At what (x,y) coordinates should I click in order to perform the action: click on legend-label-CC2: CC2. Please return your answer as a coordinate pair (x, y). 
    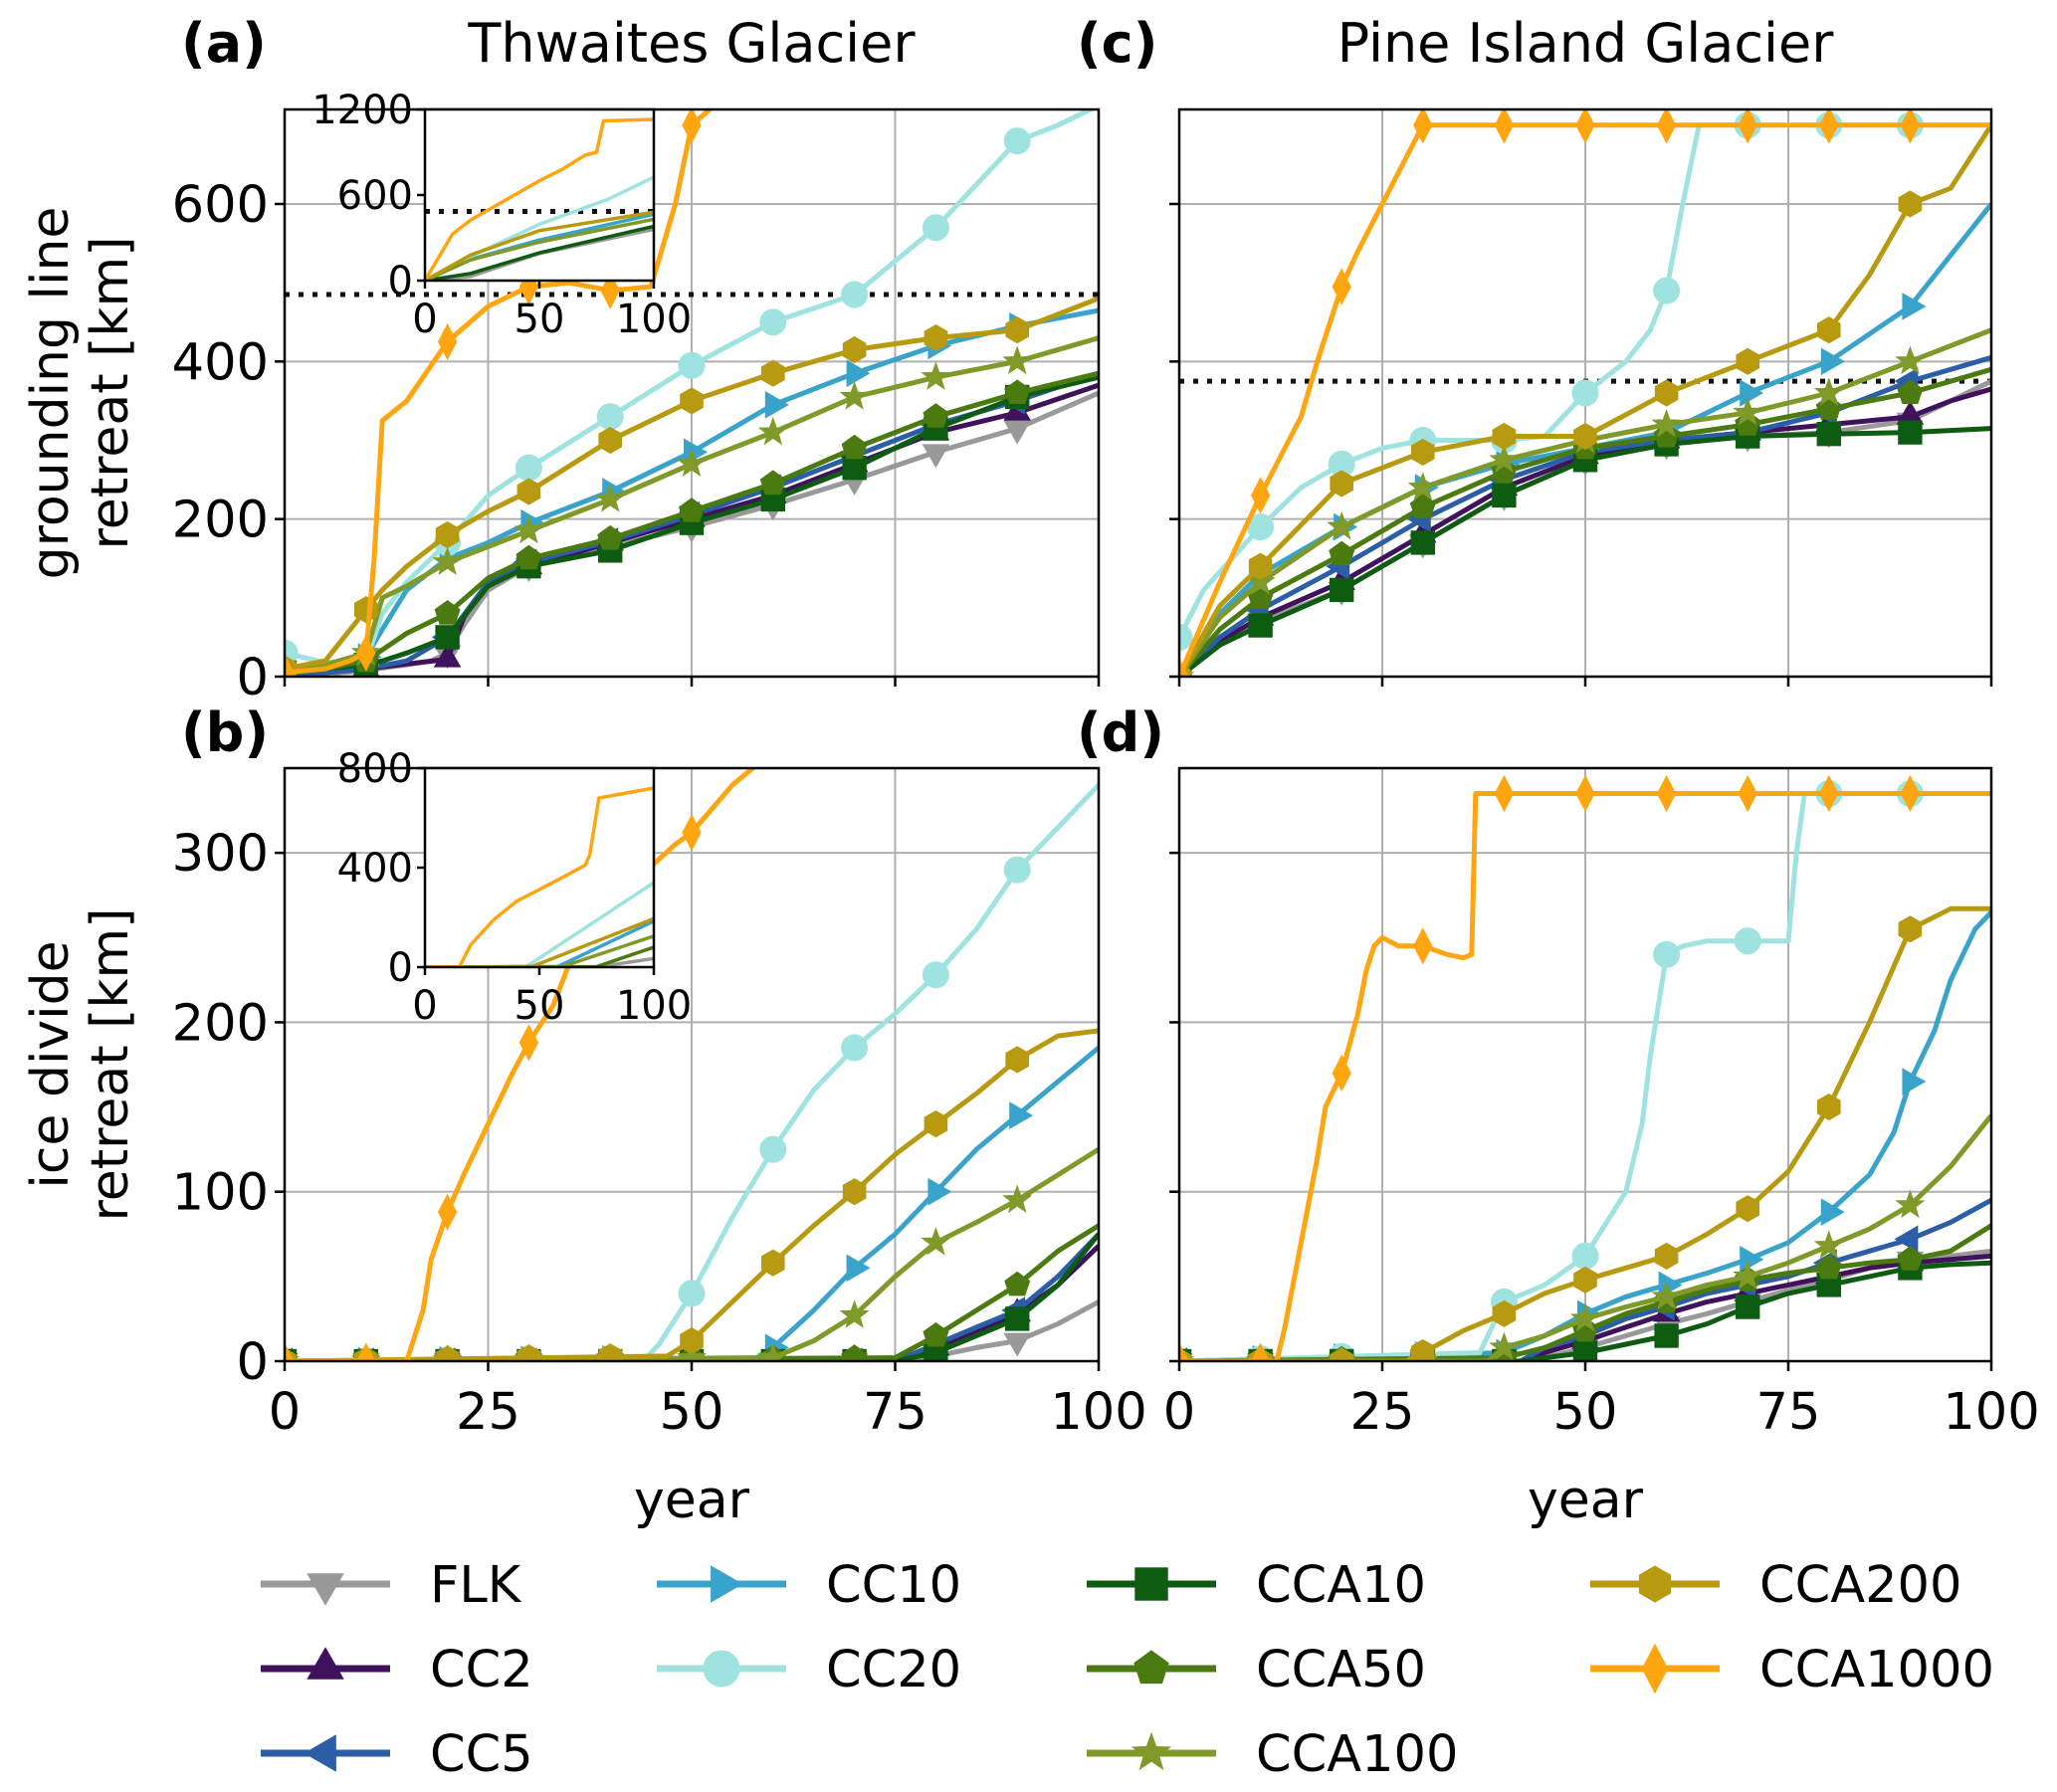
    Looking at the image, I should click on (481, 1670).